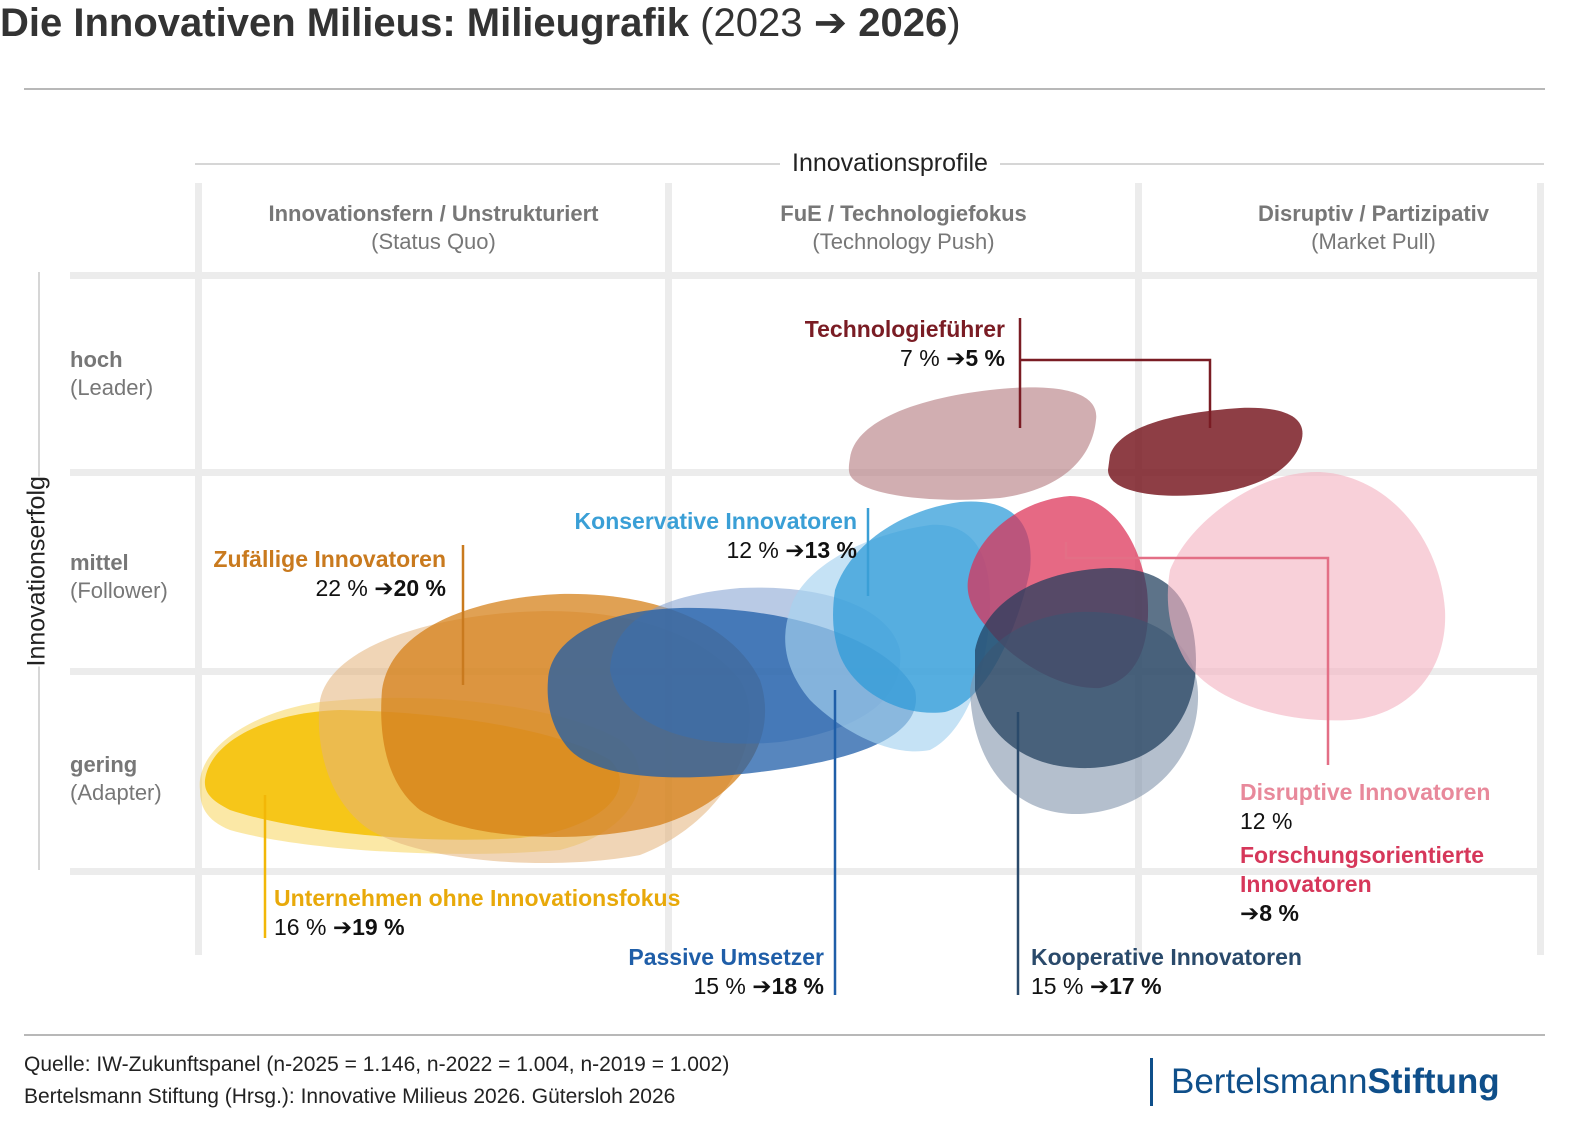 Image resolution: width=1583 pixels, height=1146 pixels. I want to click on label-konservative: Konservative Innovatoren 12 % ➔13 %, so click(716, 536).